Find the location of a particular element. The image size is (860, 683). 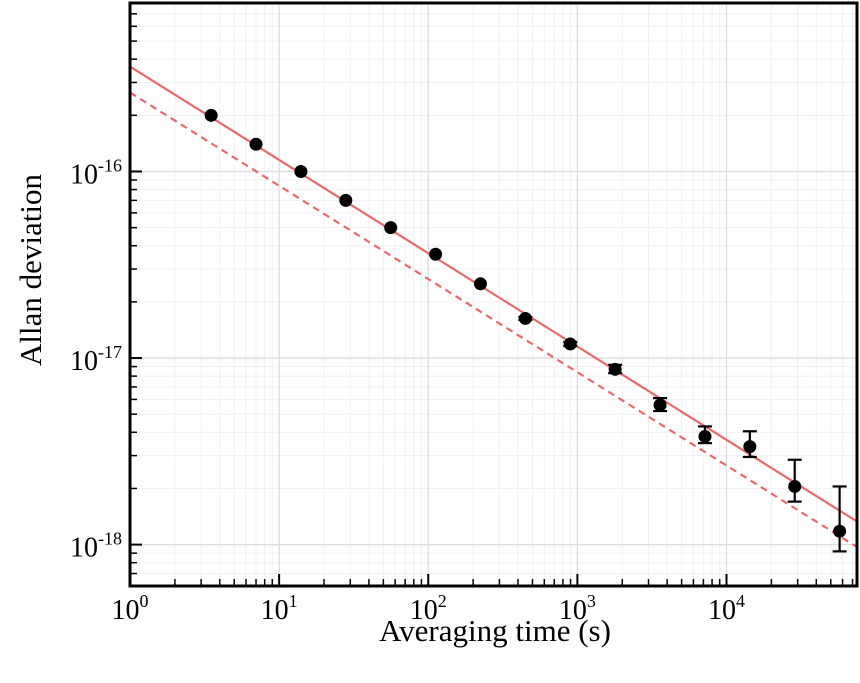

y-tick-label: 10-17 is located at coordinates (96, 359).